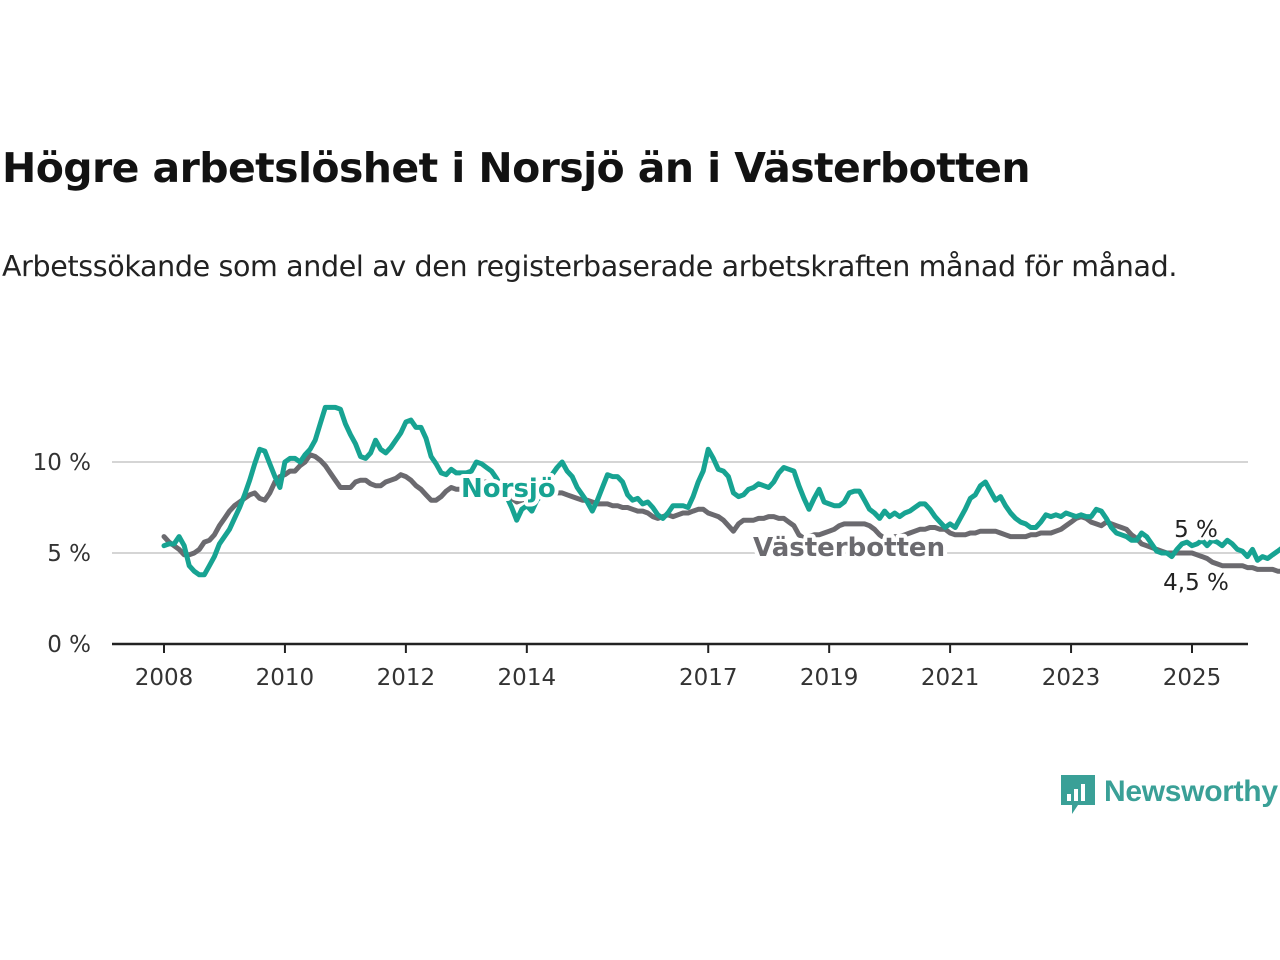  I want to click on x-tick-label: 2023, so click(1071, 678).